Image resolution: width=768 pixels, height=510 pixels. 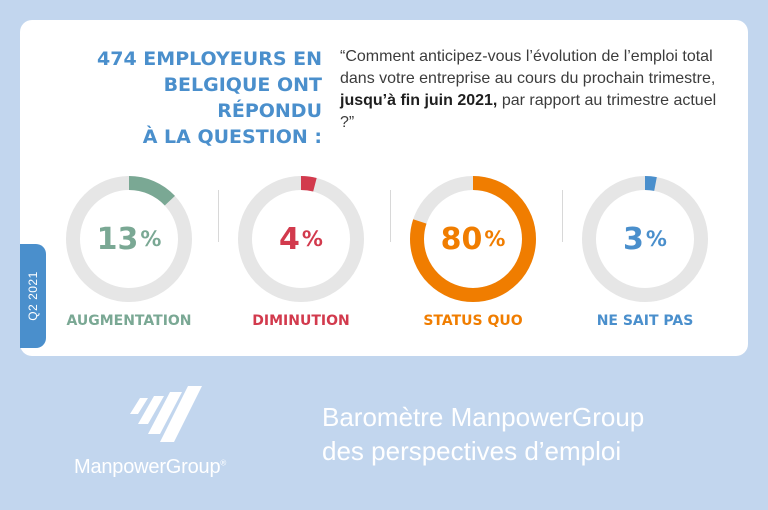 I want to click on donut-ne-sait-pas: 3%, so click(x=645, y=239).